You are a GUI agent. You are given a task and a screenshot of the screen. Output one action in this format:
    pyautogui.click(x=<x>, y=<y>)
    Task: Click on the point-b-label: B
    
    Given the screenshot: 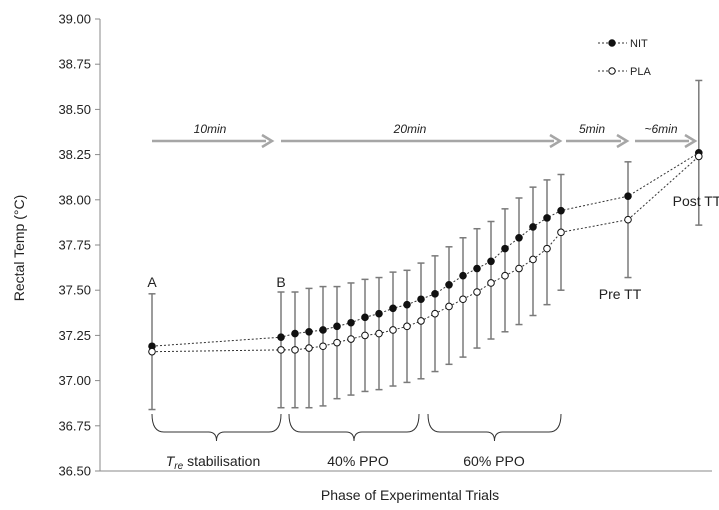 What is the action you would take?
    pyautogui.click(x=280, y=282)
    